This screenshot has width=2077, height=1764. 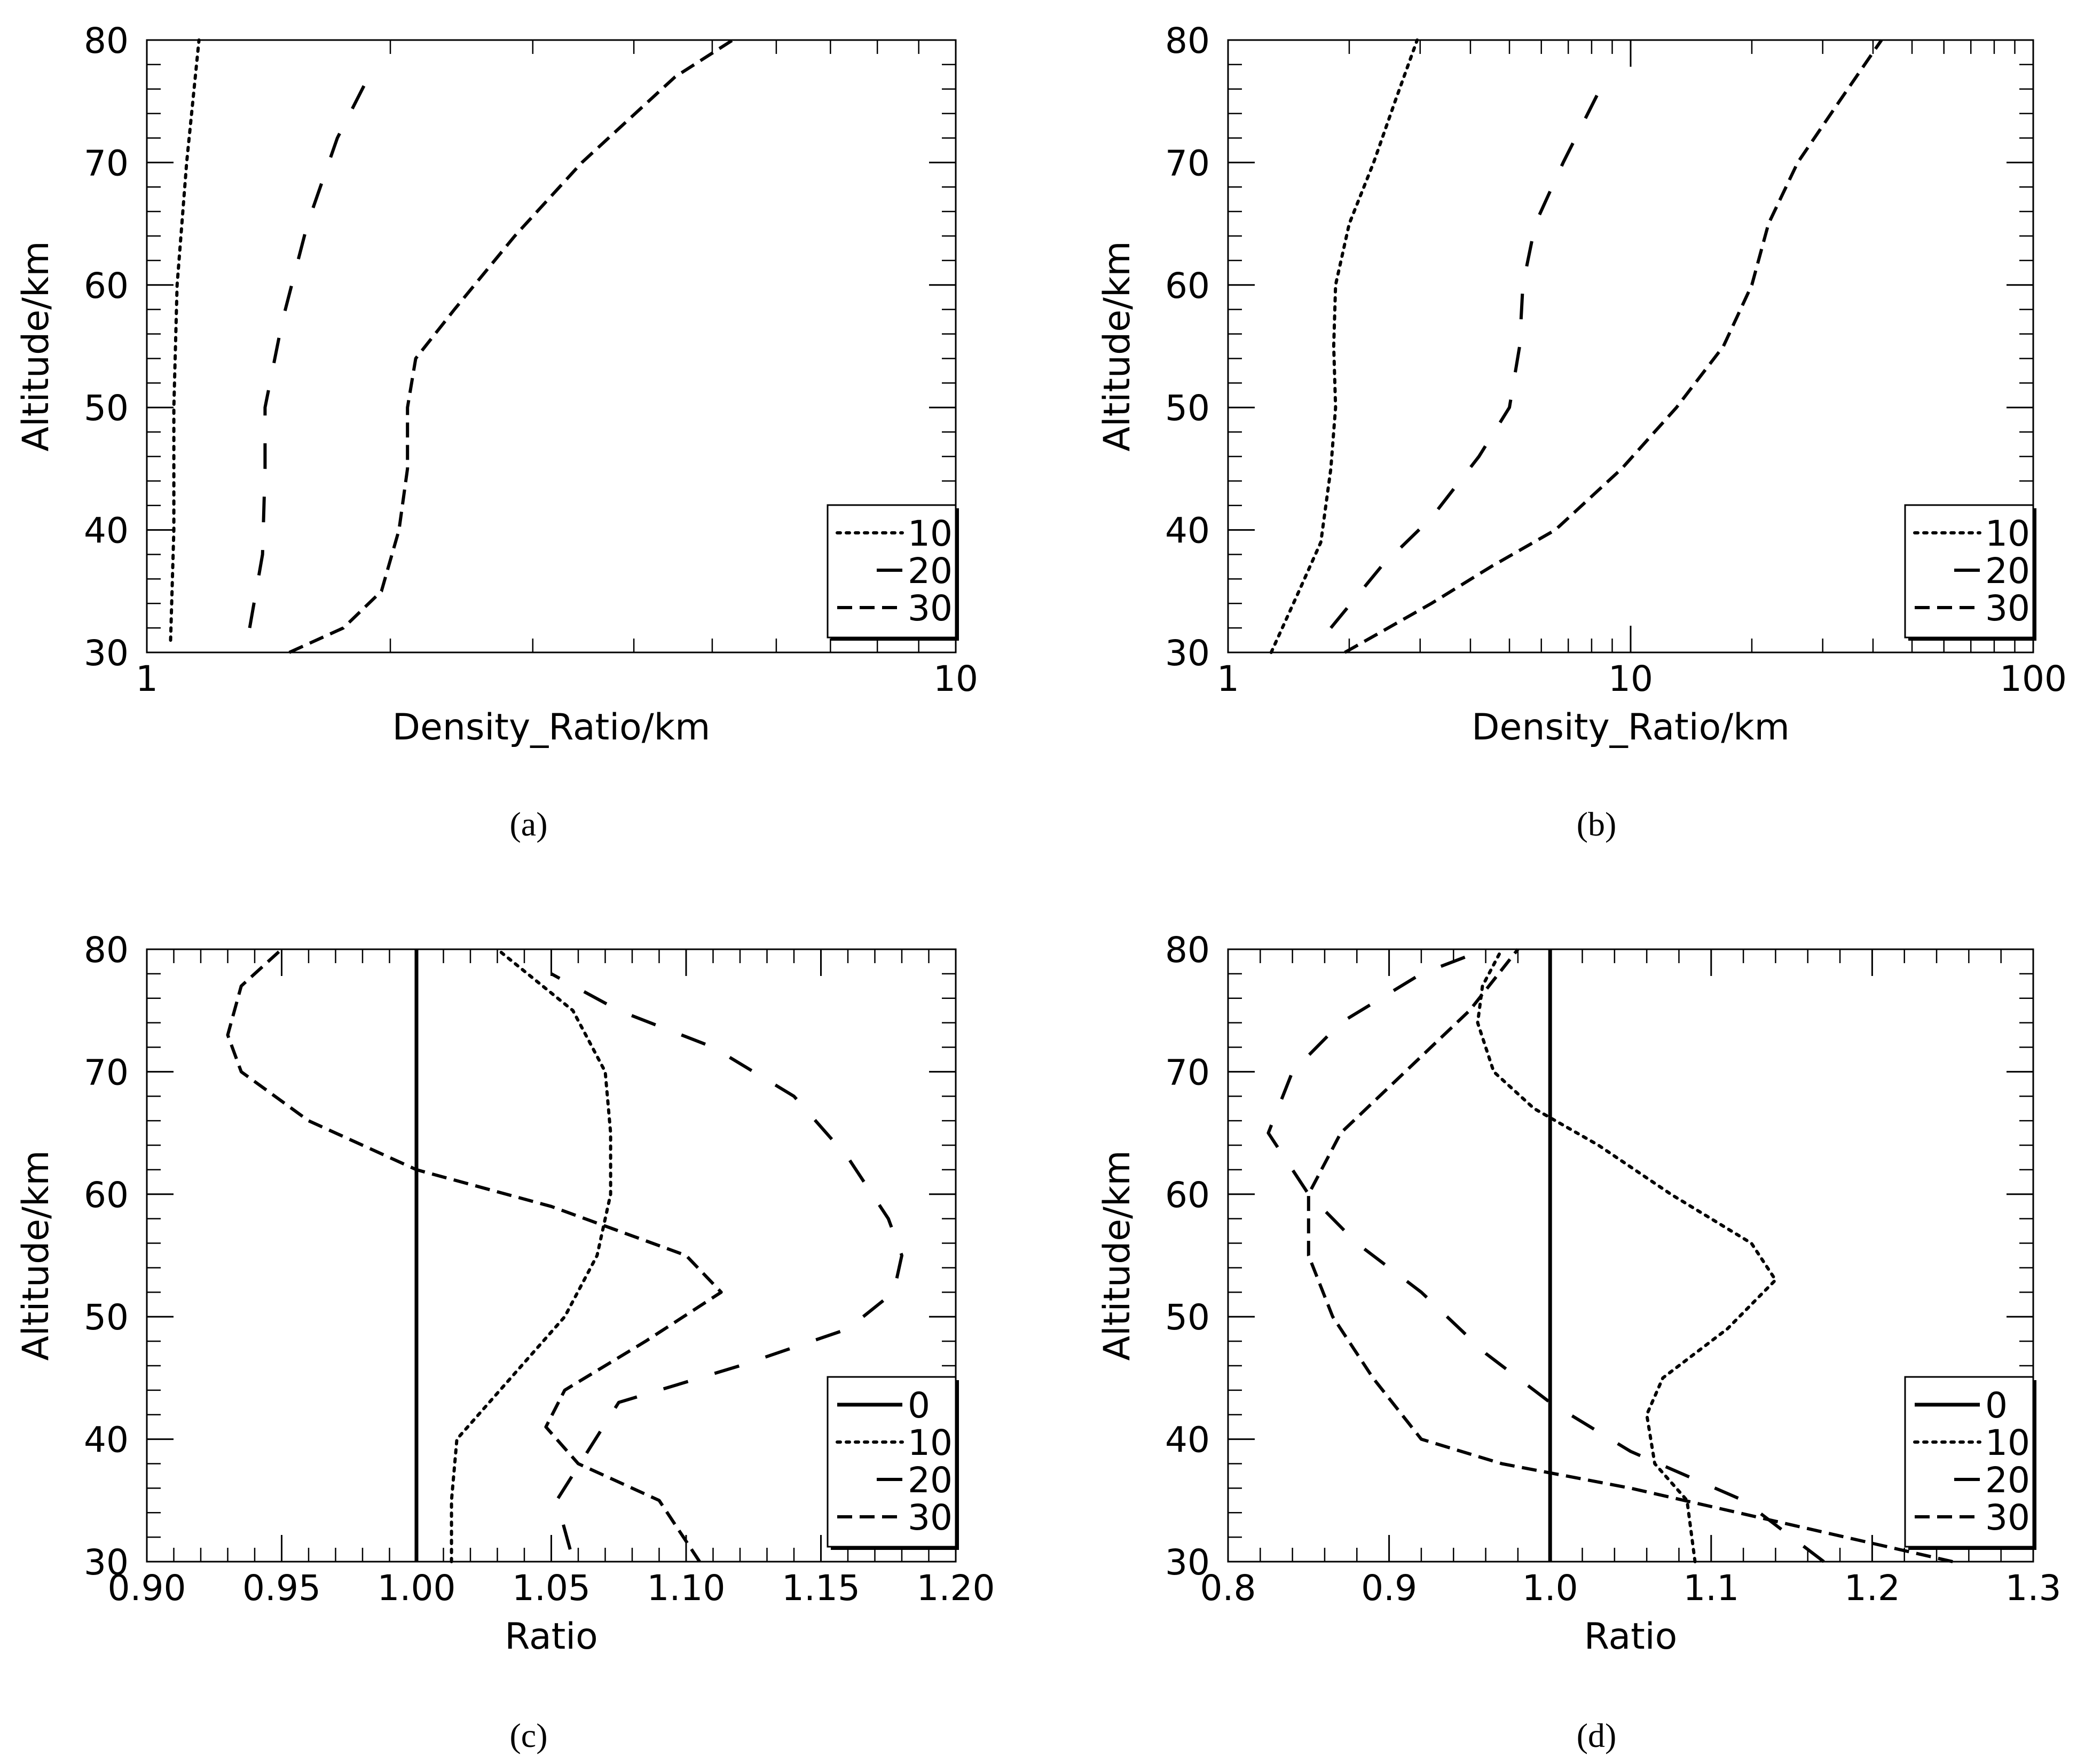 I want to click on plot-frame-a, so click(x=551, y=346).